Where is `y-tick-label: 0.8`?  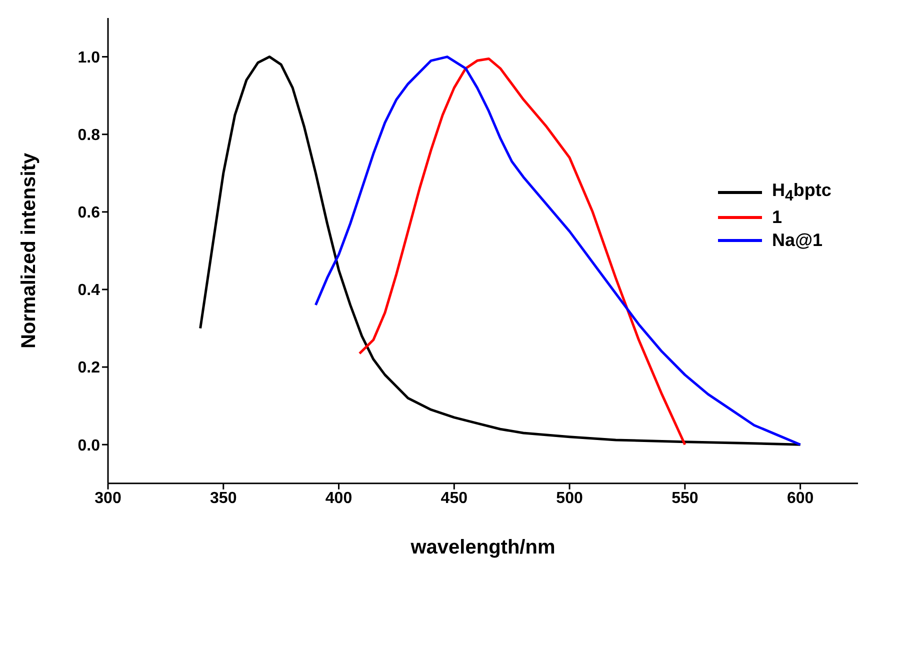 y-tick-label: 0.8 is located at coordinates (89, 135).